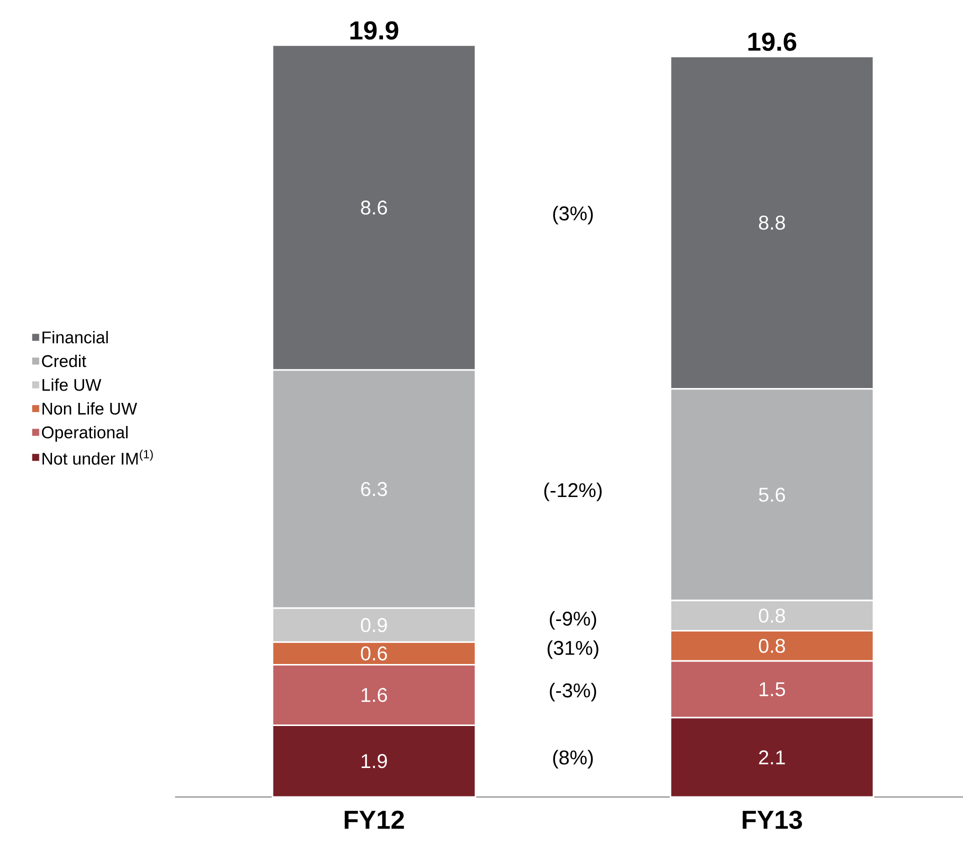  Describe the element at coordinates (90, 408) in the screenshot. I see `legend-label: Non Life UW` at that location.